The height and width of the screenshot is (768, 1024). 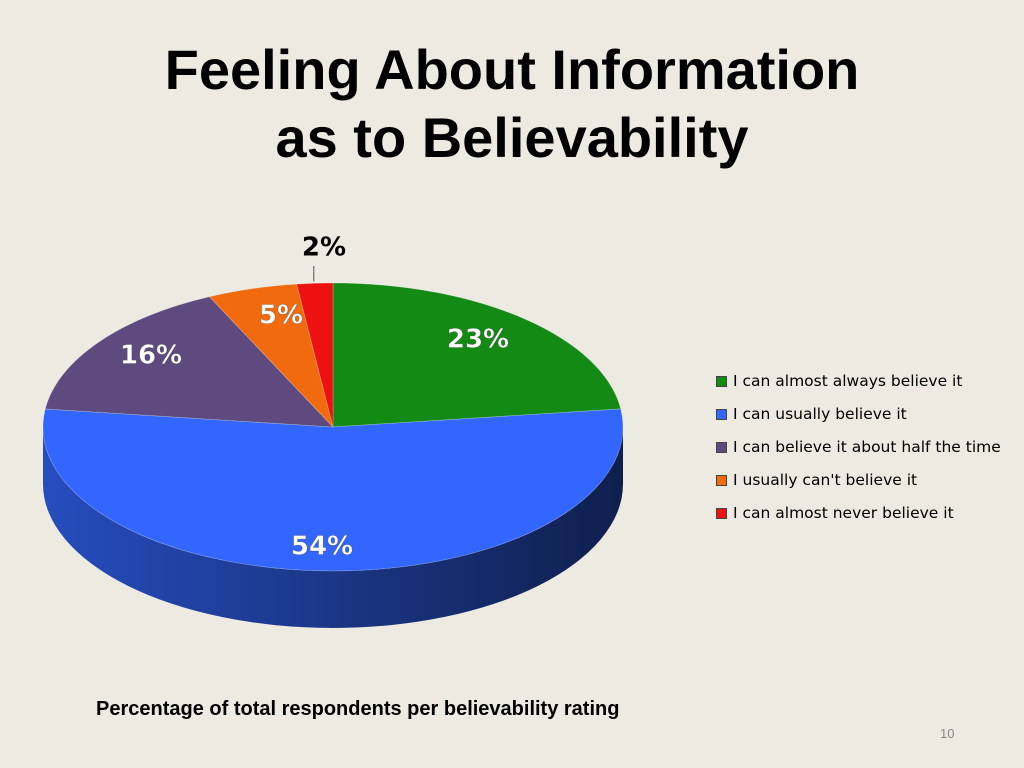 I want to click on legend-item: I can almost never believe it, so click(x=858, y=520).